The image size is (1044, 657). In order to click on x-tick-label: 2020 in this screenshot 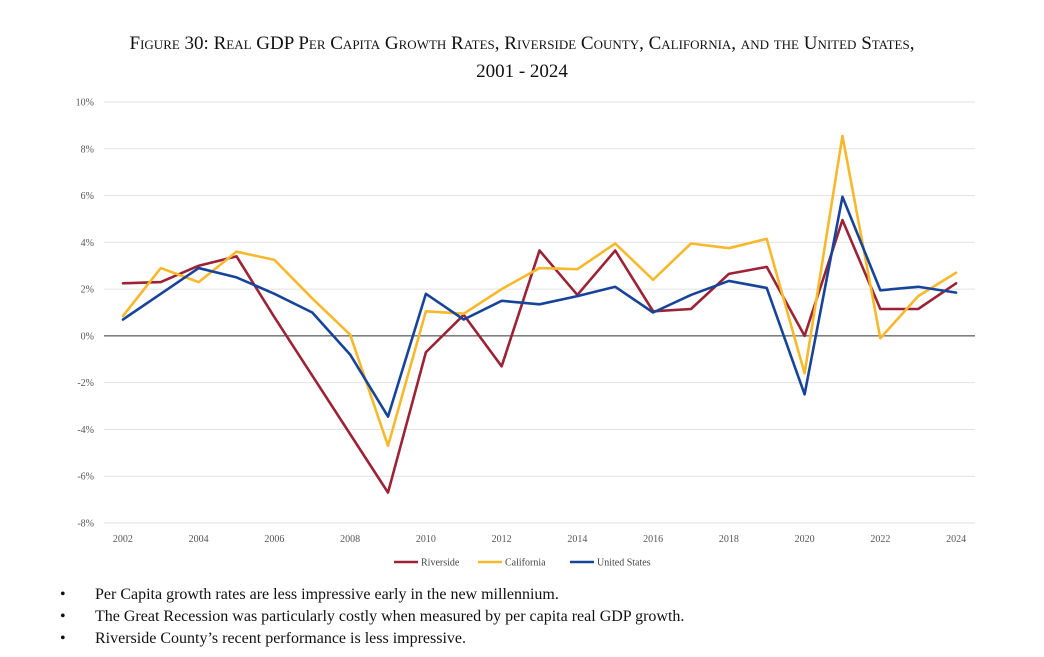, I will do `click(805, 539)`.